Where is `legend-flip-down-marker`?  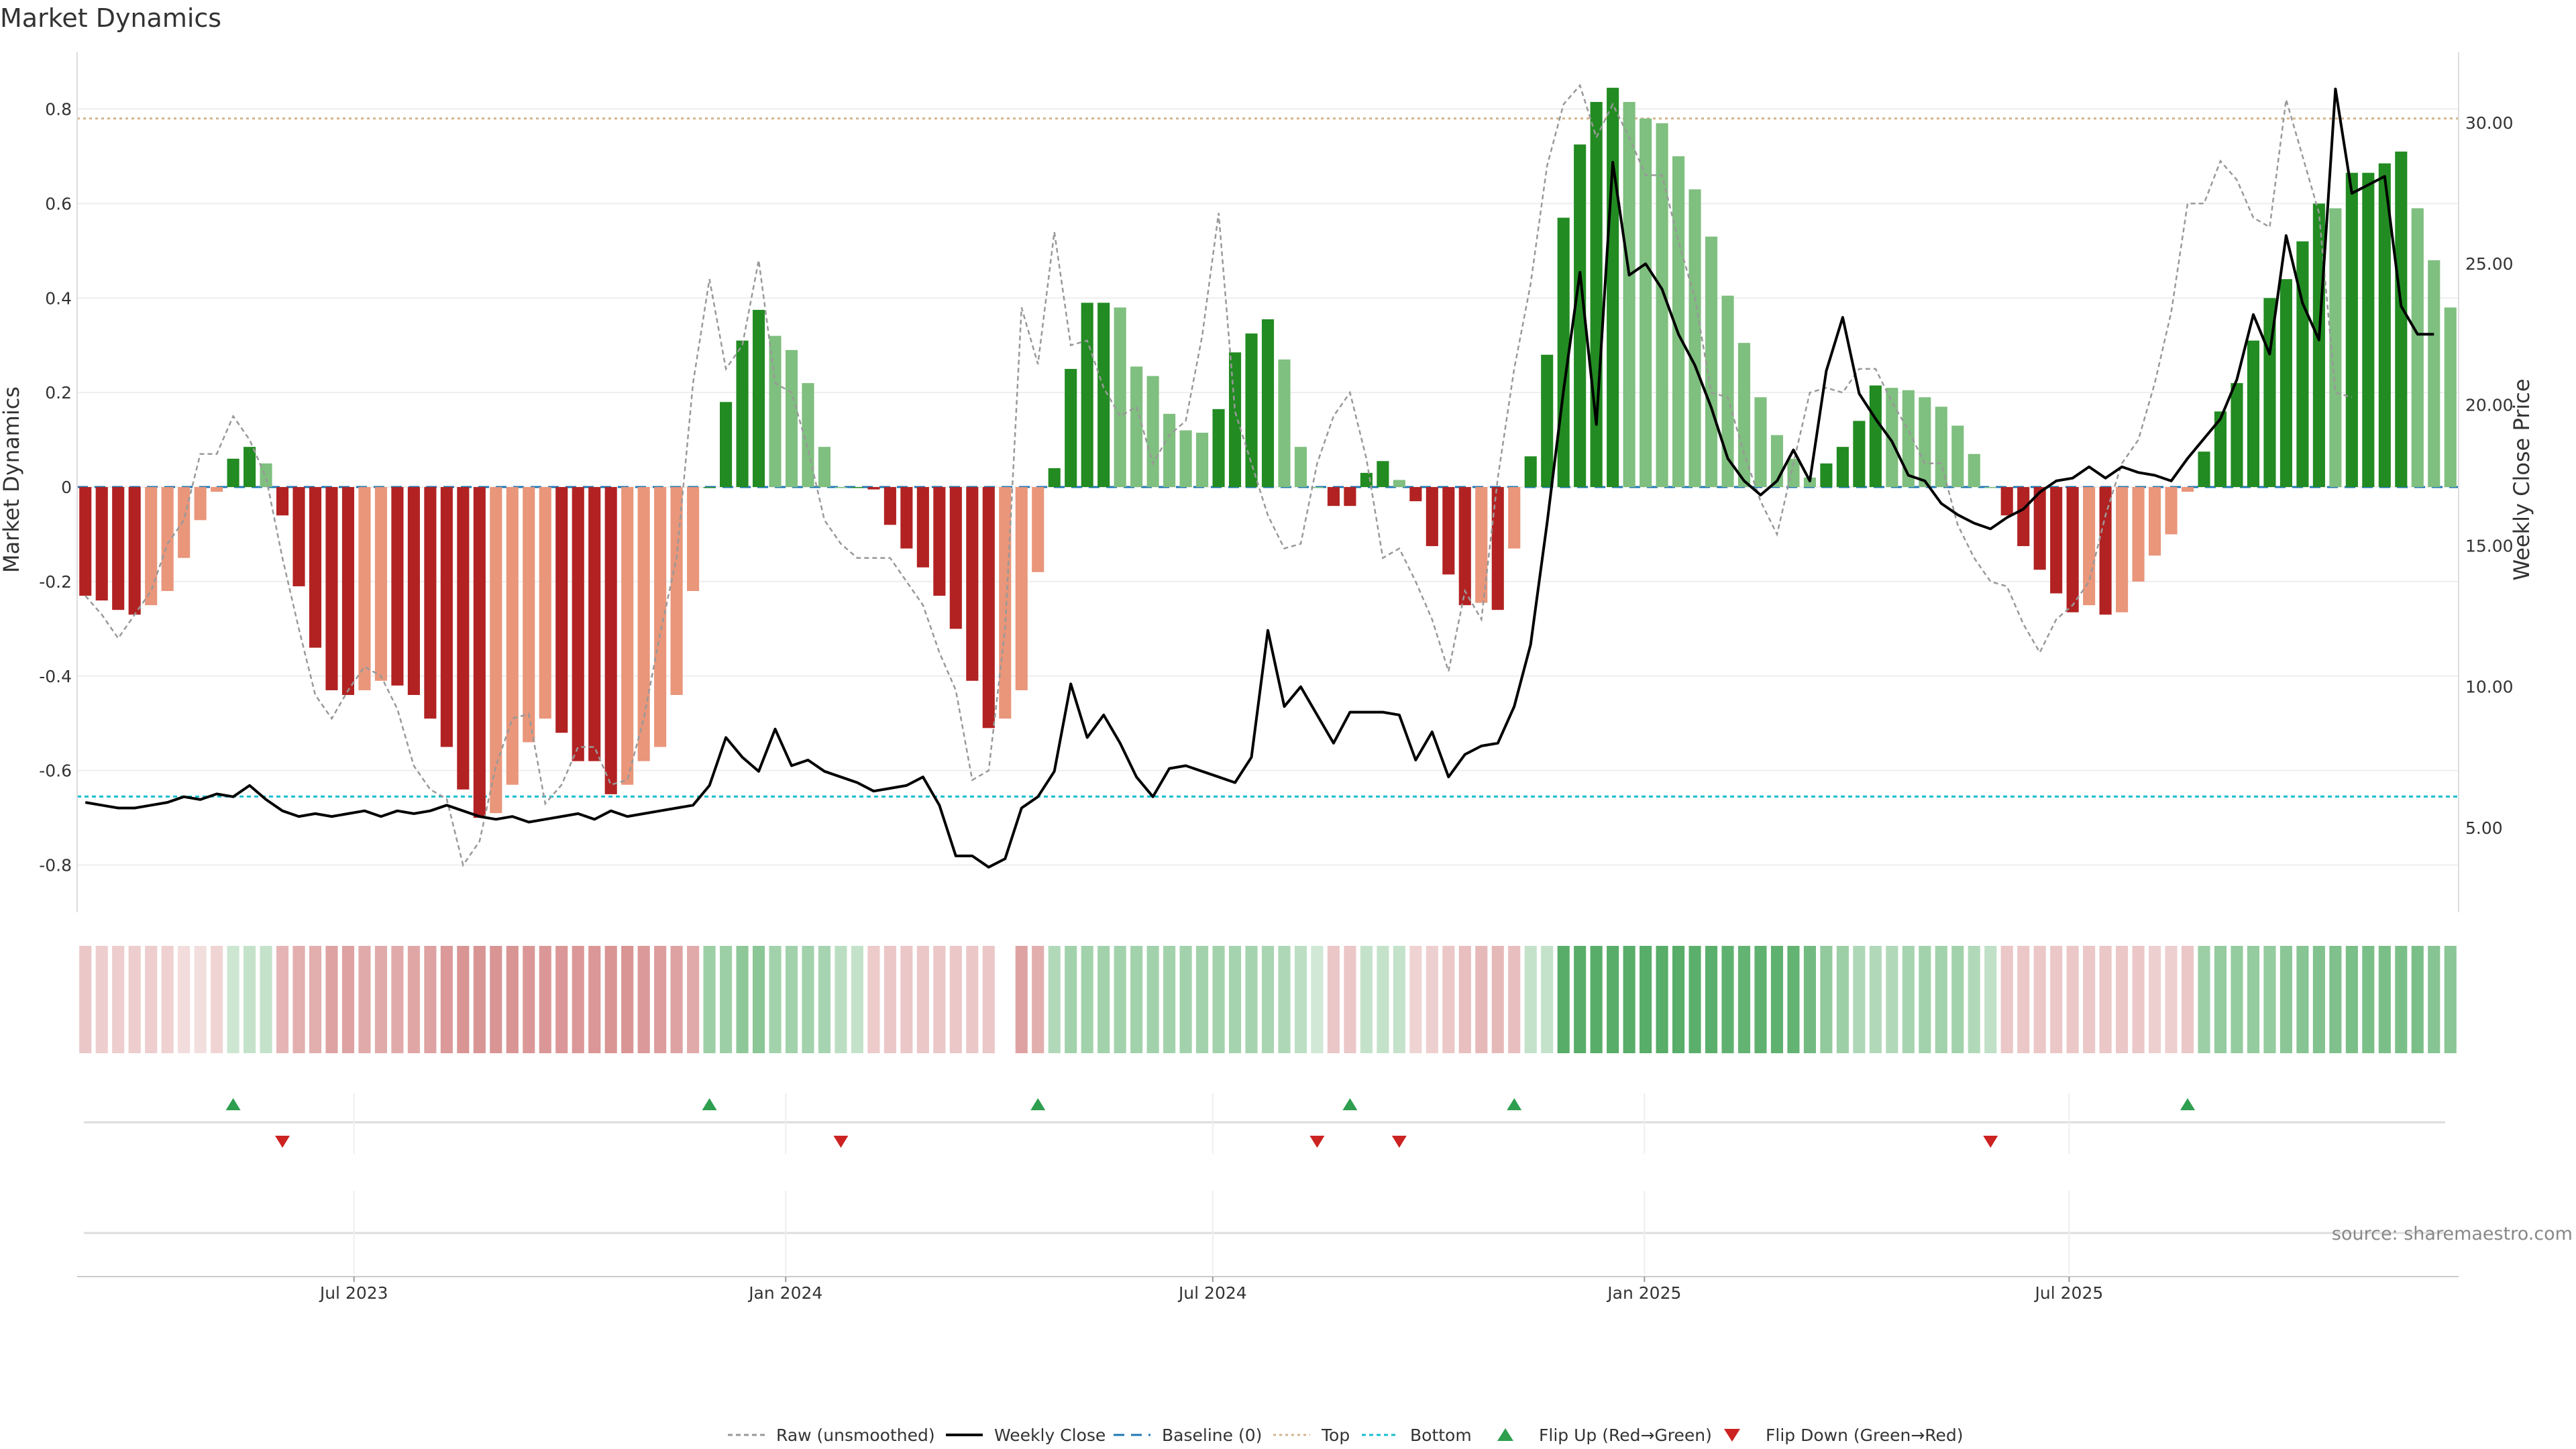 legend-flip-down-marker is located at coordinates (1732, 1435).